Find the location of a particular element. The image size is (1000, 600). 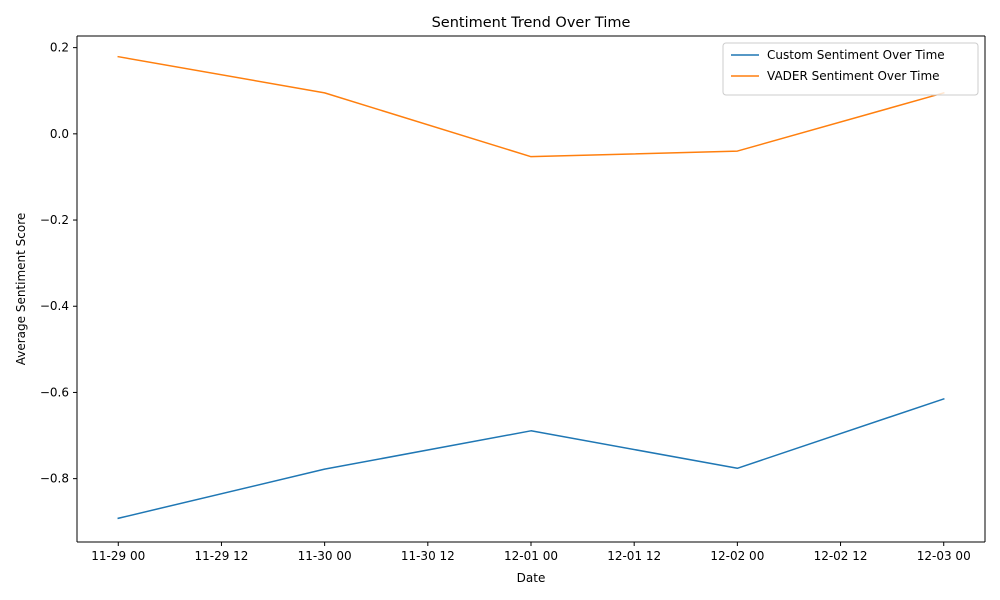

y-axis-label: Average Sentiment Score is located at coordinates (21, 289).